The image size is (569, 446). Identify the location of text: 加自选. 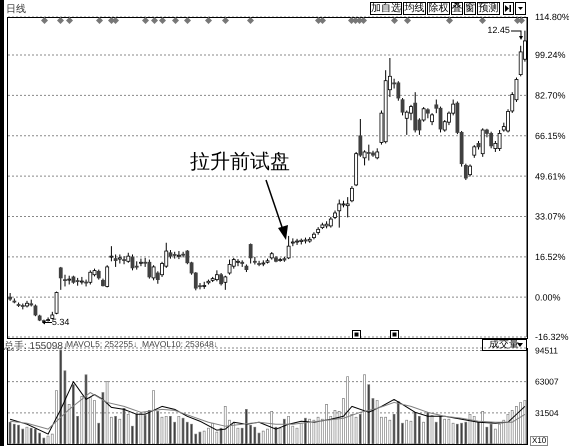
(386, 8).